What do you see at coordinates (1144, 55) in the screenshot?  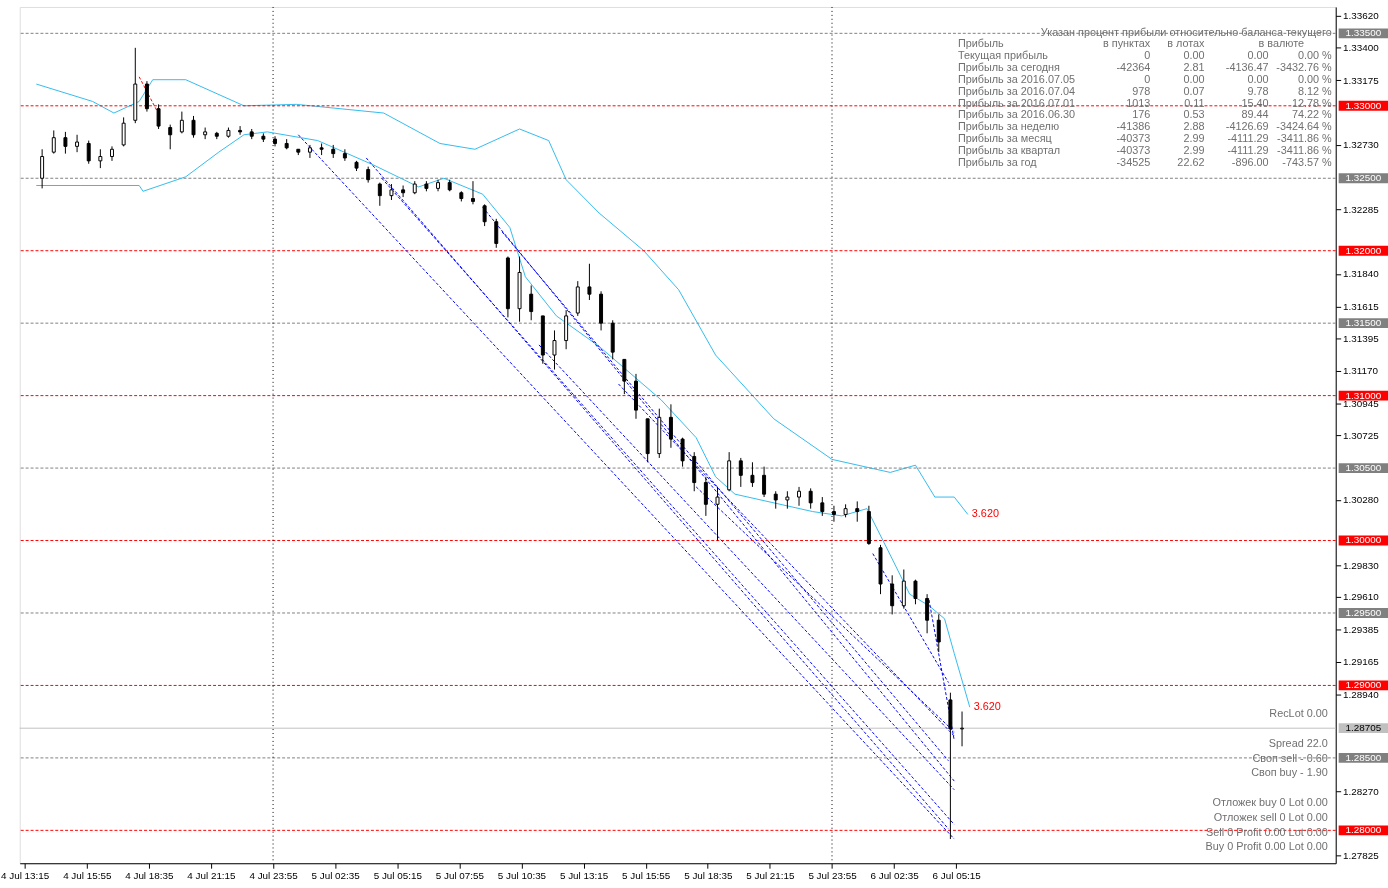 I see `text: Текущая прибыль 0 0.00 0.00 0.00 %` at bounding box center [1144, 55].